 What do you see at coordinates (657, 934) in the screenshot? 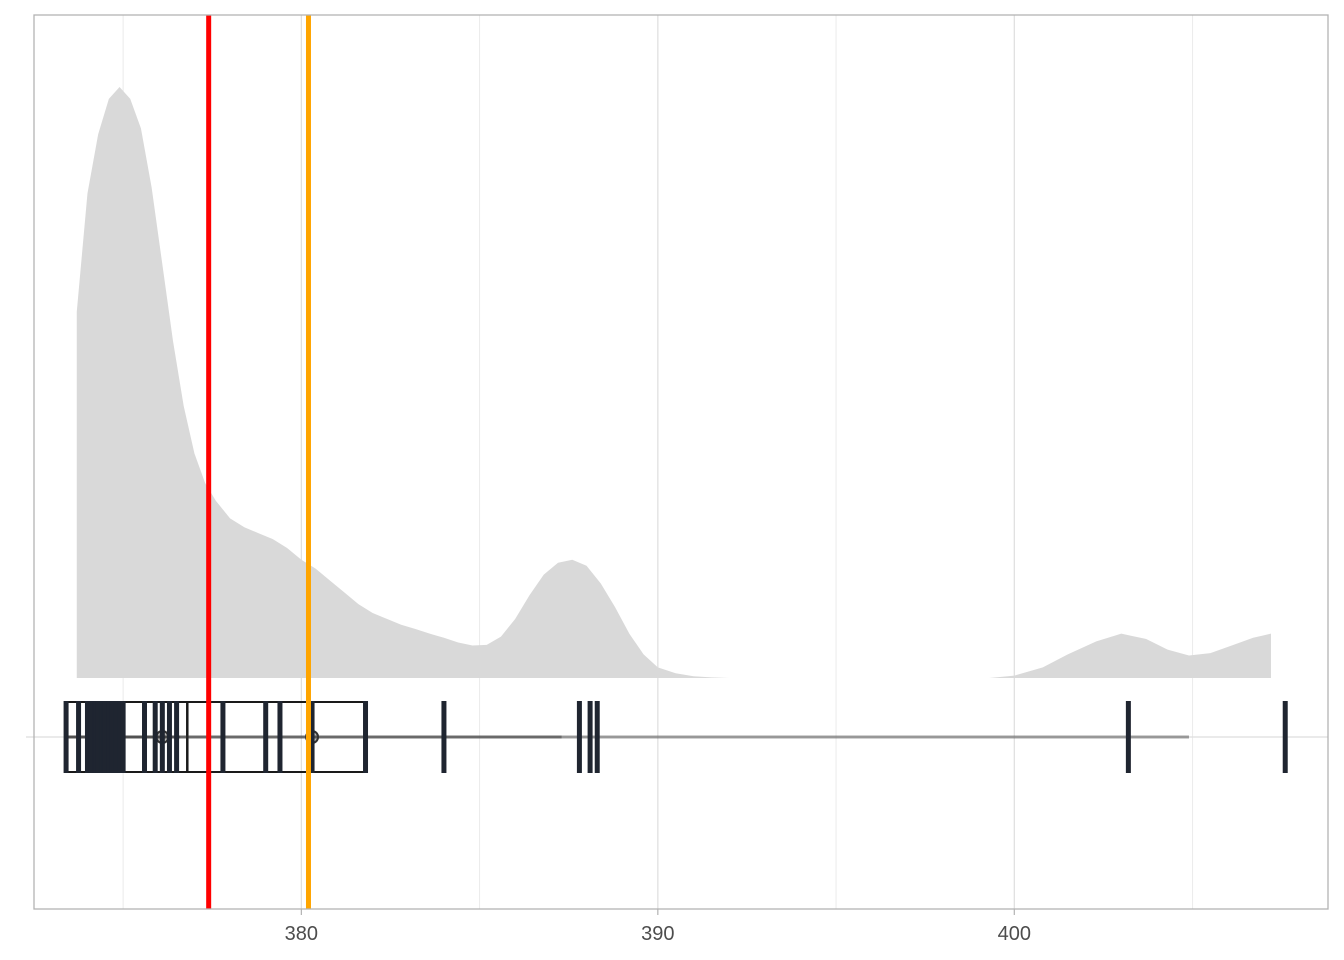
I see `x-tick-label: 390` at bounding box center [657, 934].